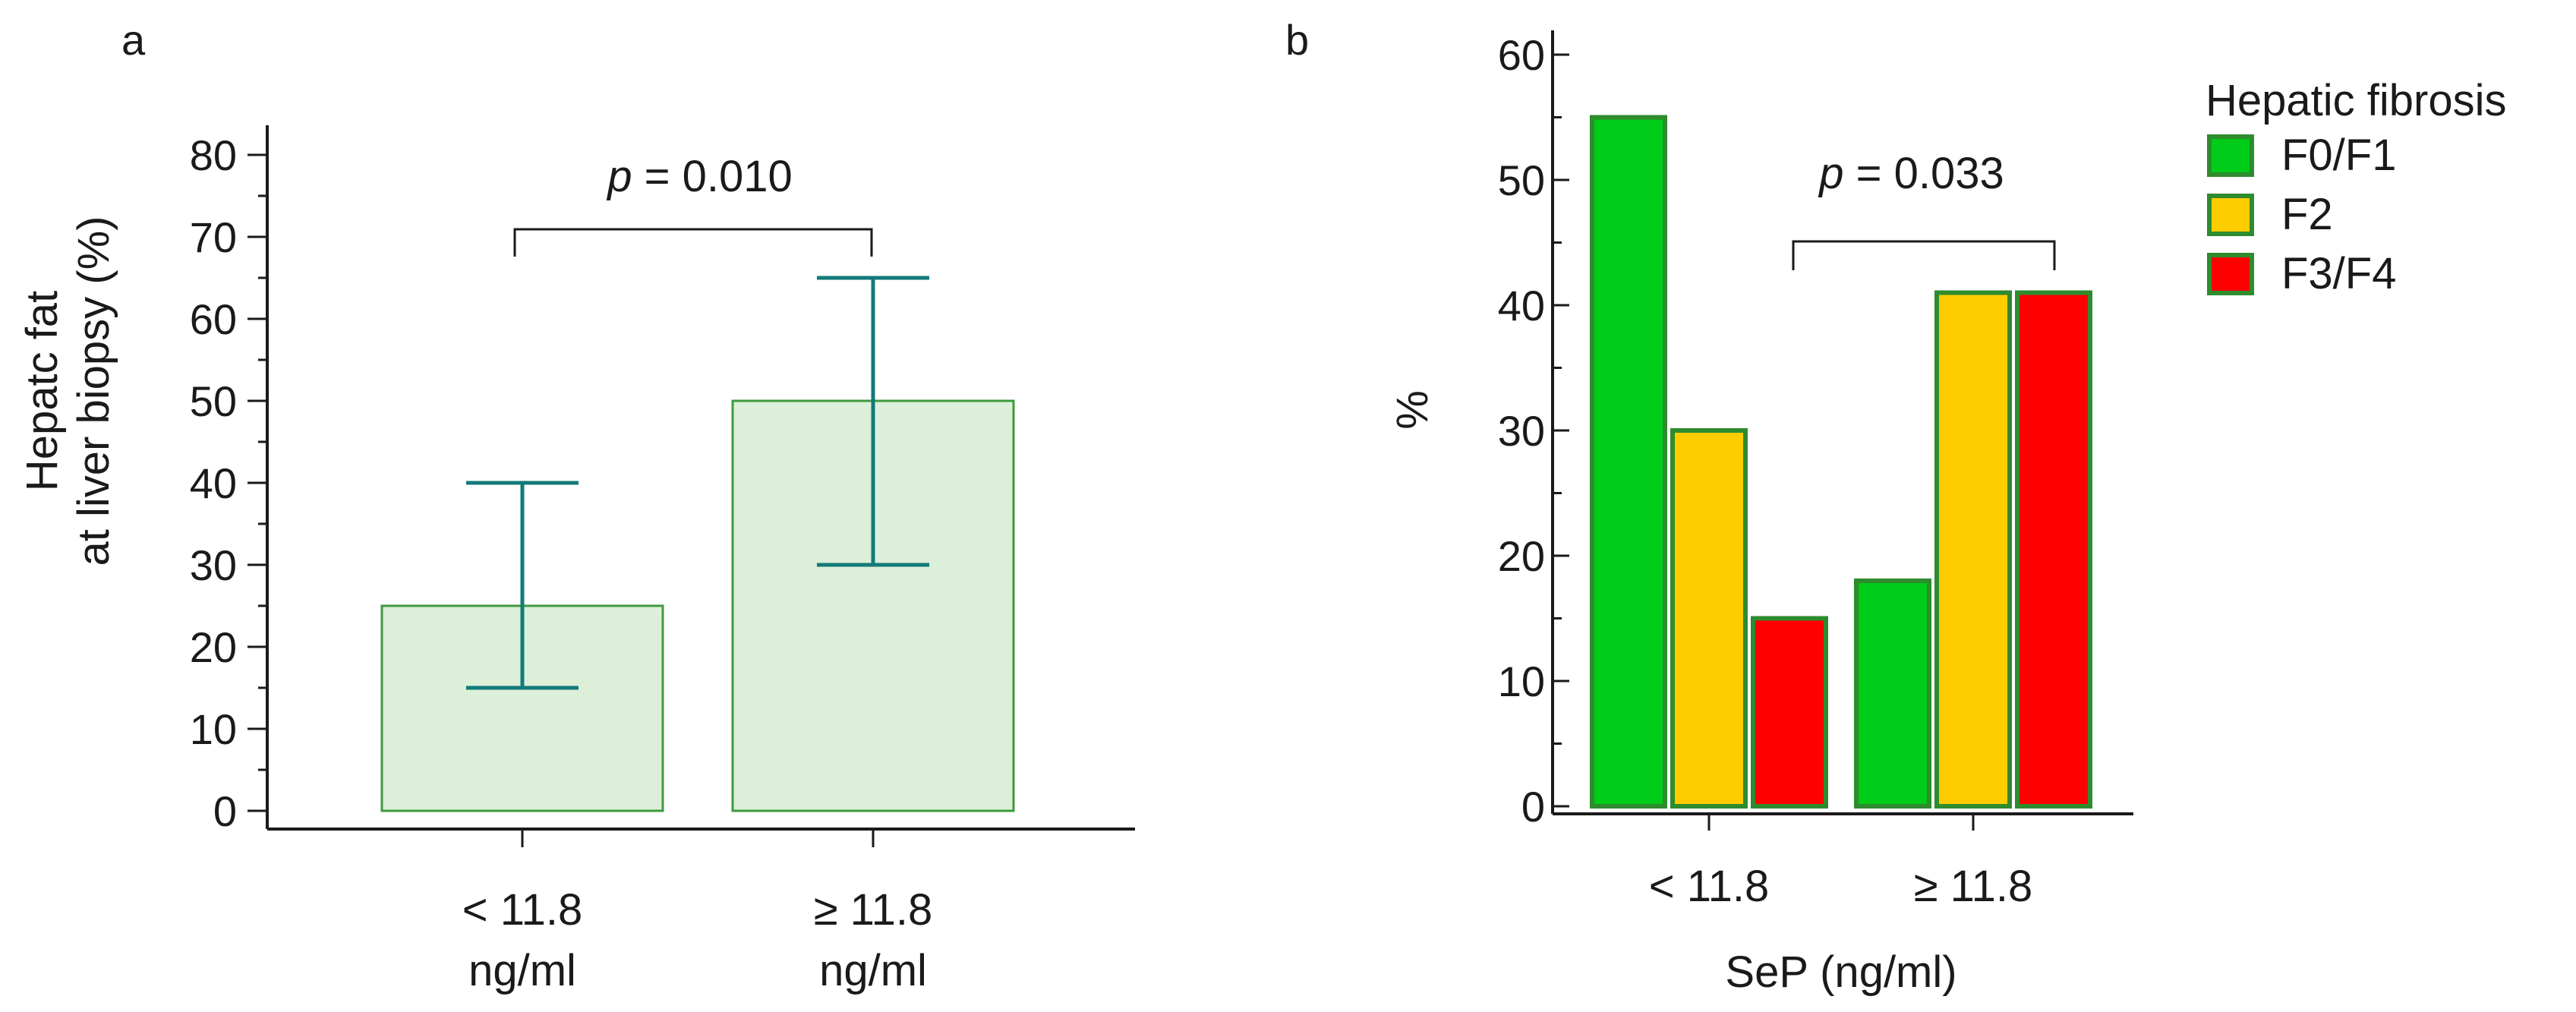 The height and width of the screenshot is (1012, 2576). What do you see at coordinates (1297, 40) in the screenshot?
I see `panel-b-letter: b` at bounding box center [1297, 40].